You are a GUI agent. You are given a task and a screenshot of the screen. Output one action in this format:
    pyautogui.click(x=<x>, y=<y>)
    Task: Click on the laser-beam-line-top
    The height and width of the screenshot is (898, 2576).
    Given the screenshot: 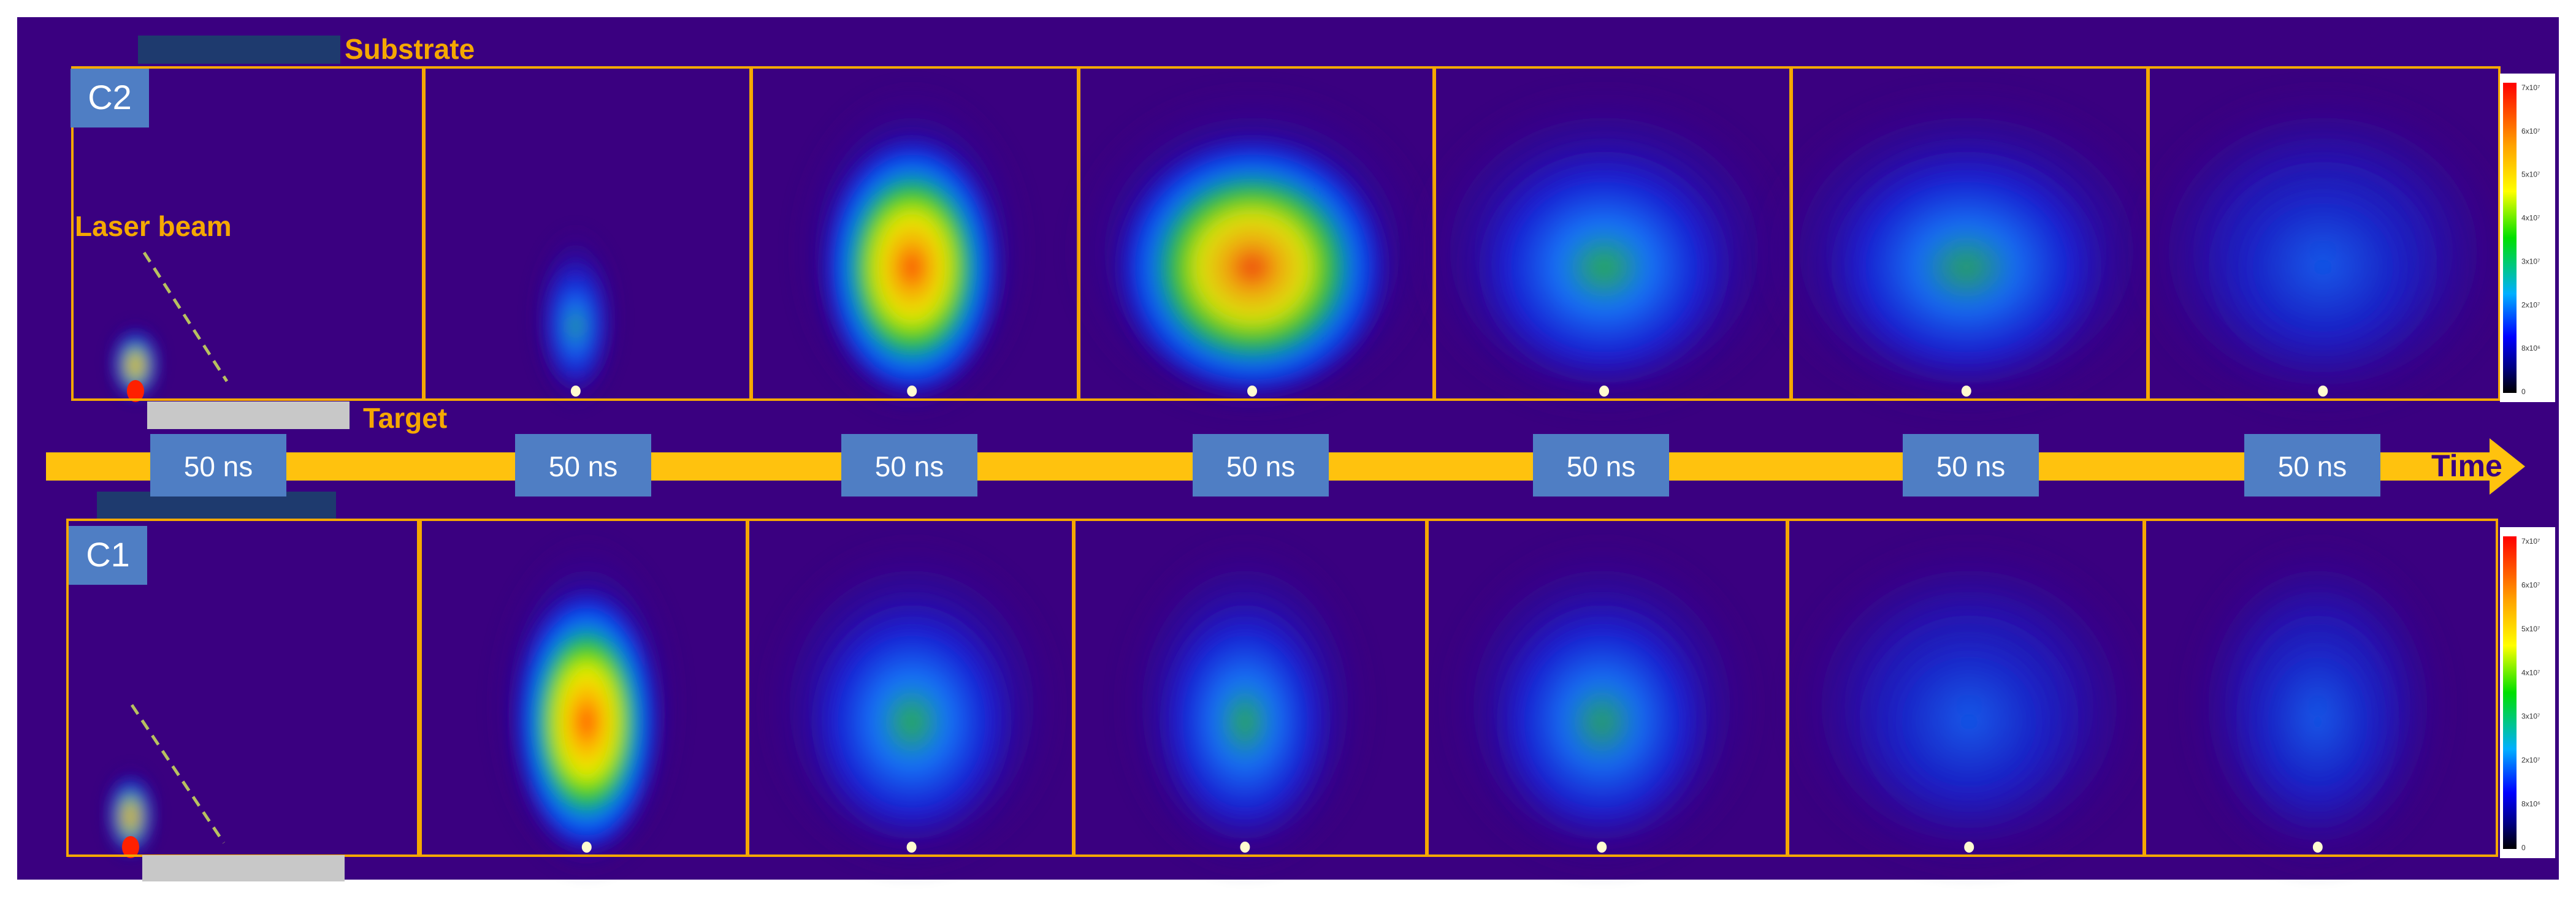 What is the action you would take?
    pyautogui.click(x=185, y=316)
    